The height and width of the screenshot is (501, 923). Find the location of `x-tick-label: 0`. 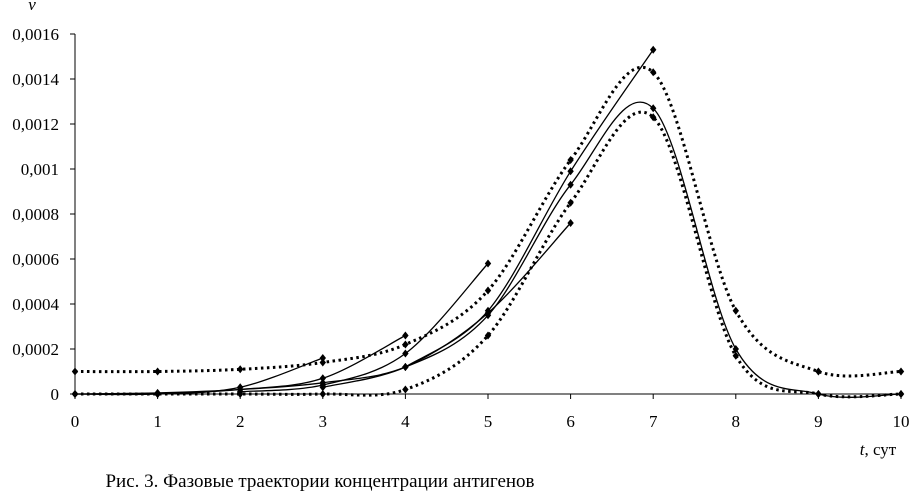

x-tick-label: 0 is located at coordinates (75, 421).